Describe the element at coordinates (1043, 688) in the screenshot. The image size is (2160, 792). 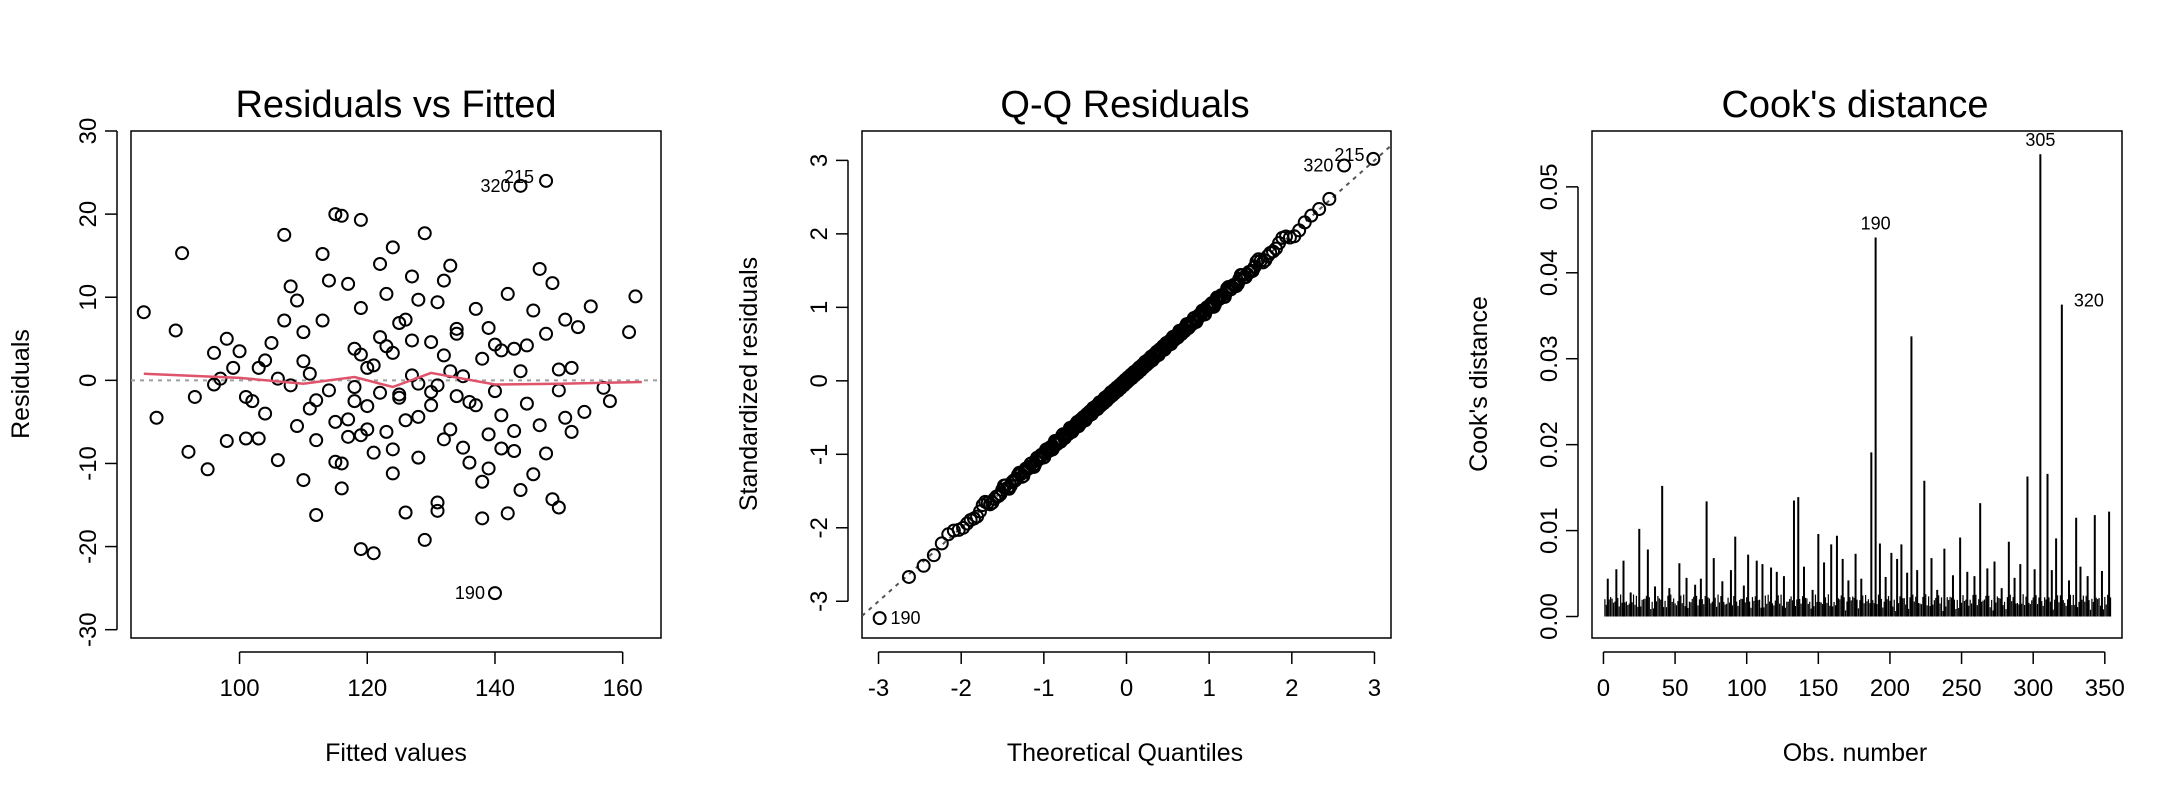
I see `x-tick-label: -1` at that location.